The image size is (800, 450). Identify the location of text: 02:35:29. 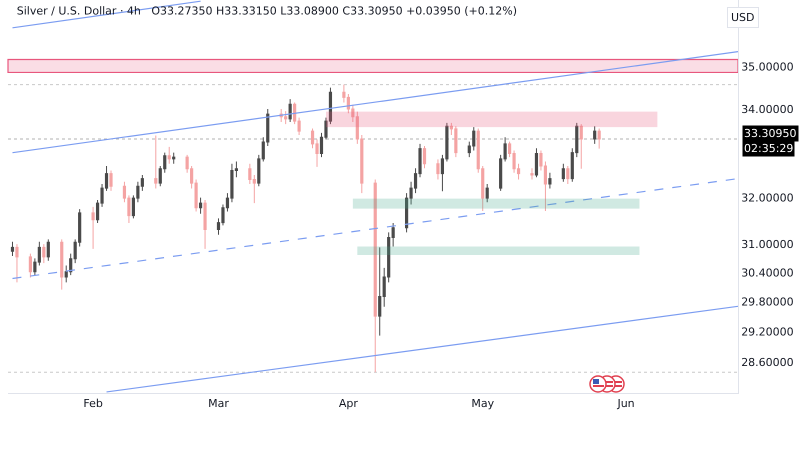
(769, 148).